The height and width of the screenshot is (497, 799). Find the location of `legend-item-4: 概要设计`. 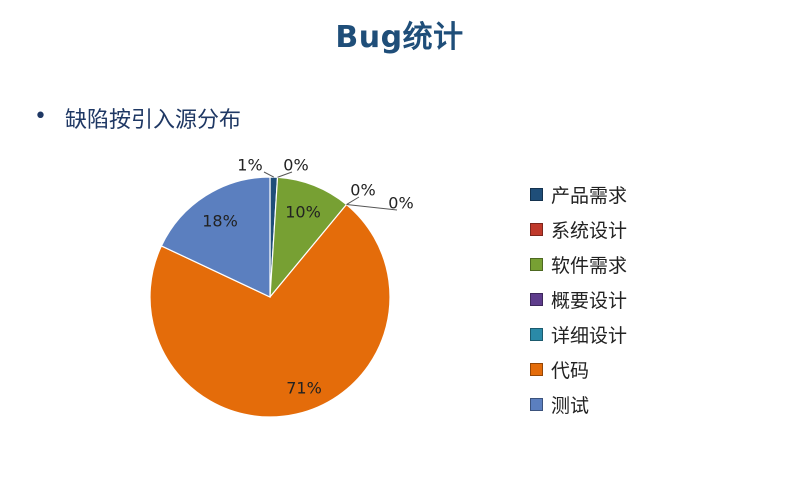

legend-item-4: 概要设计 is located at coordinates (578, 299).